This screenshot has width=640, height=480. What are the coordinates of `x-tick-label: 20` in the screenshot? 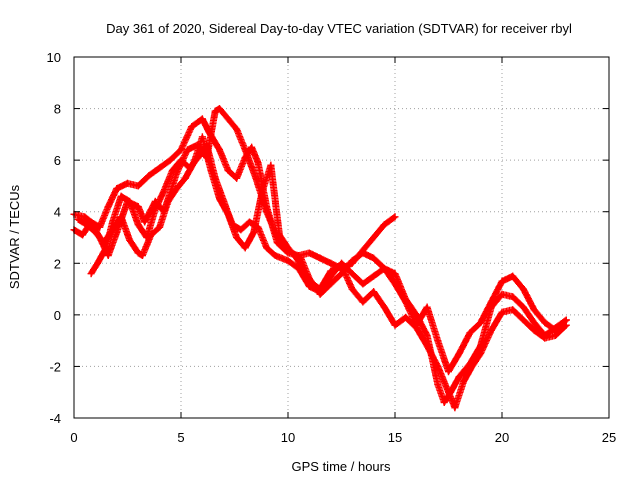 It's located at (502, 437).